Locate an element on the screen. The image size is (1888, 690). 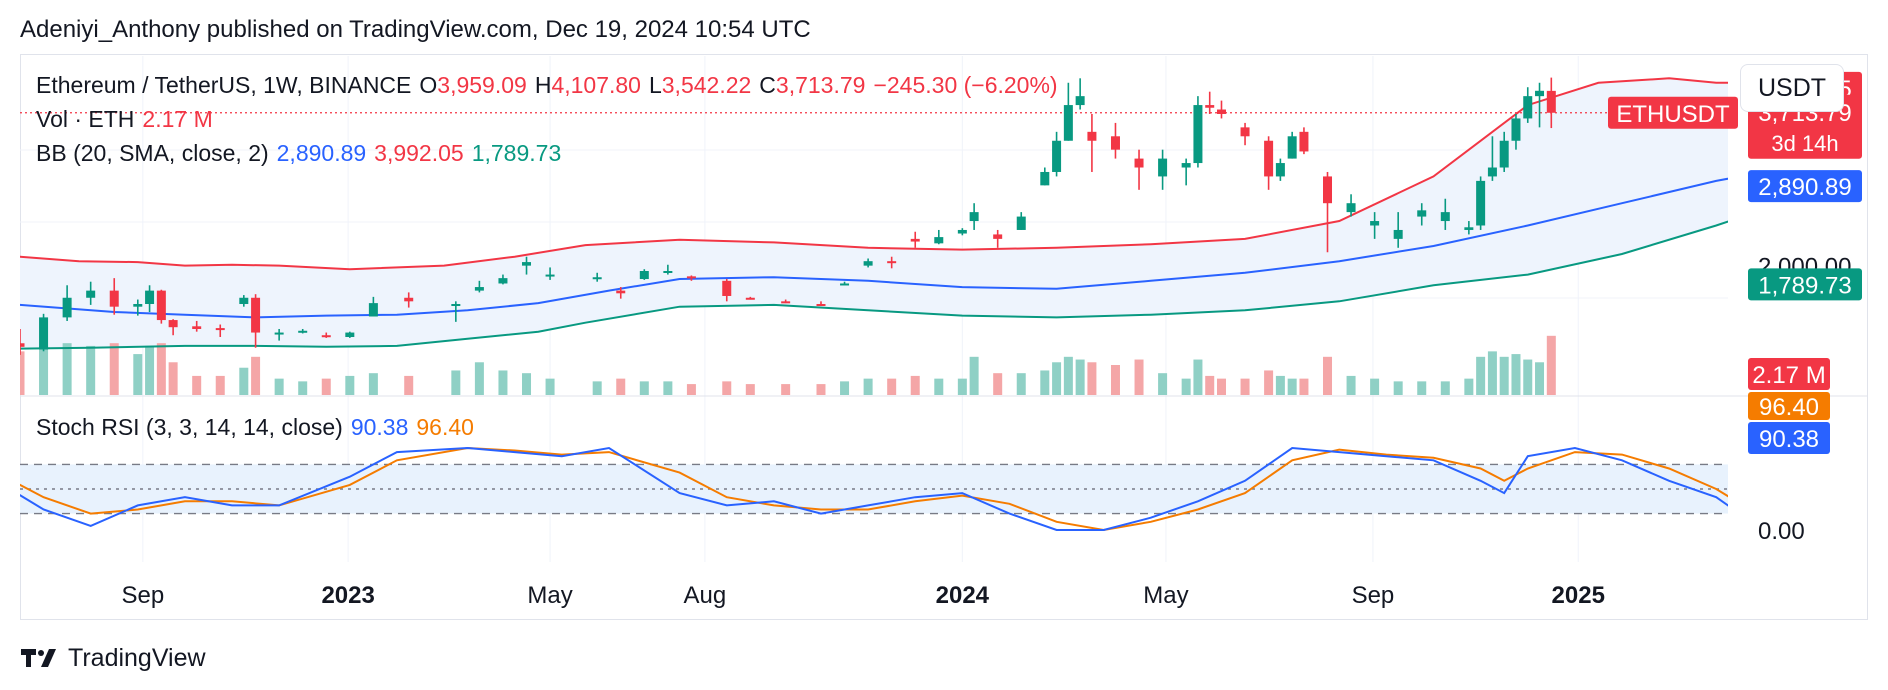
bb-legend-label: BB (20, SMA, close, 2) is located at coordinates (152, 153).